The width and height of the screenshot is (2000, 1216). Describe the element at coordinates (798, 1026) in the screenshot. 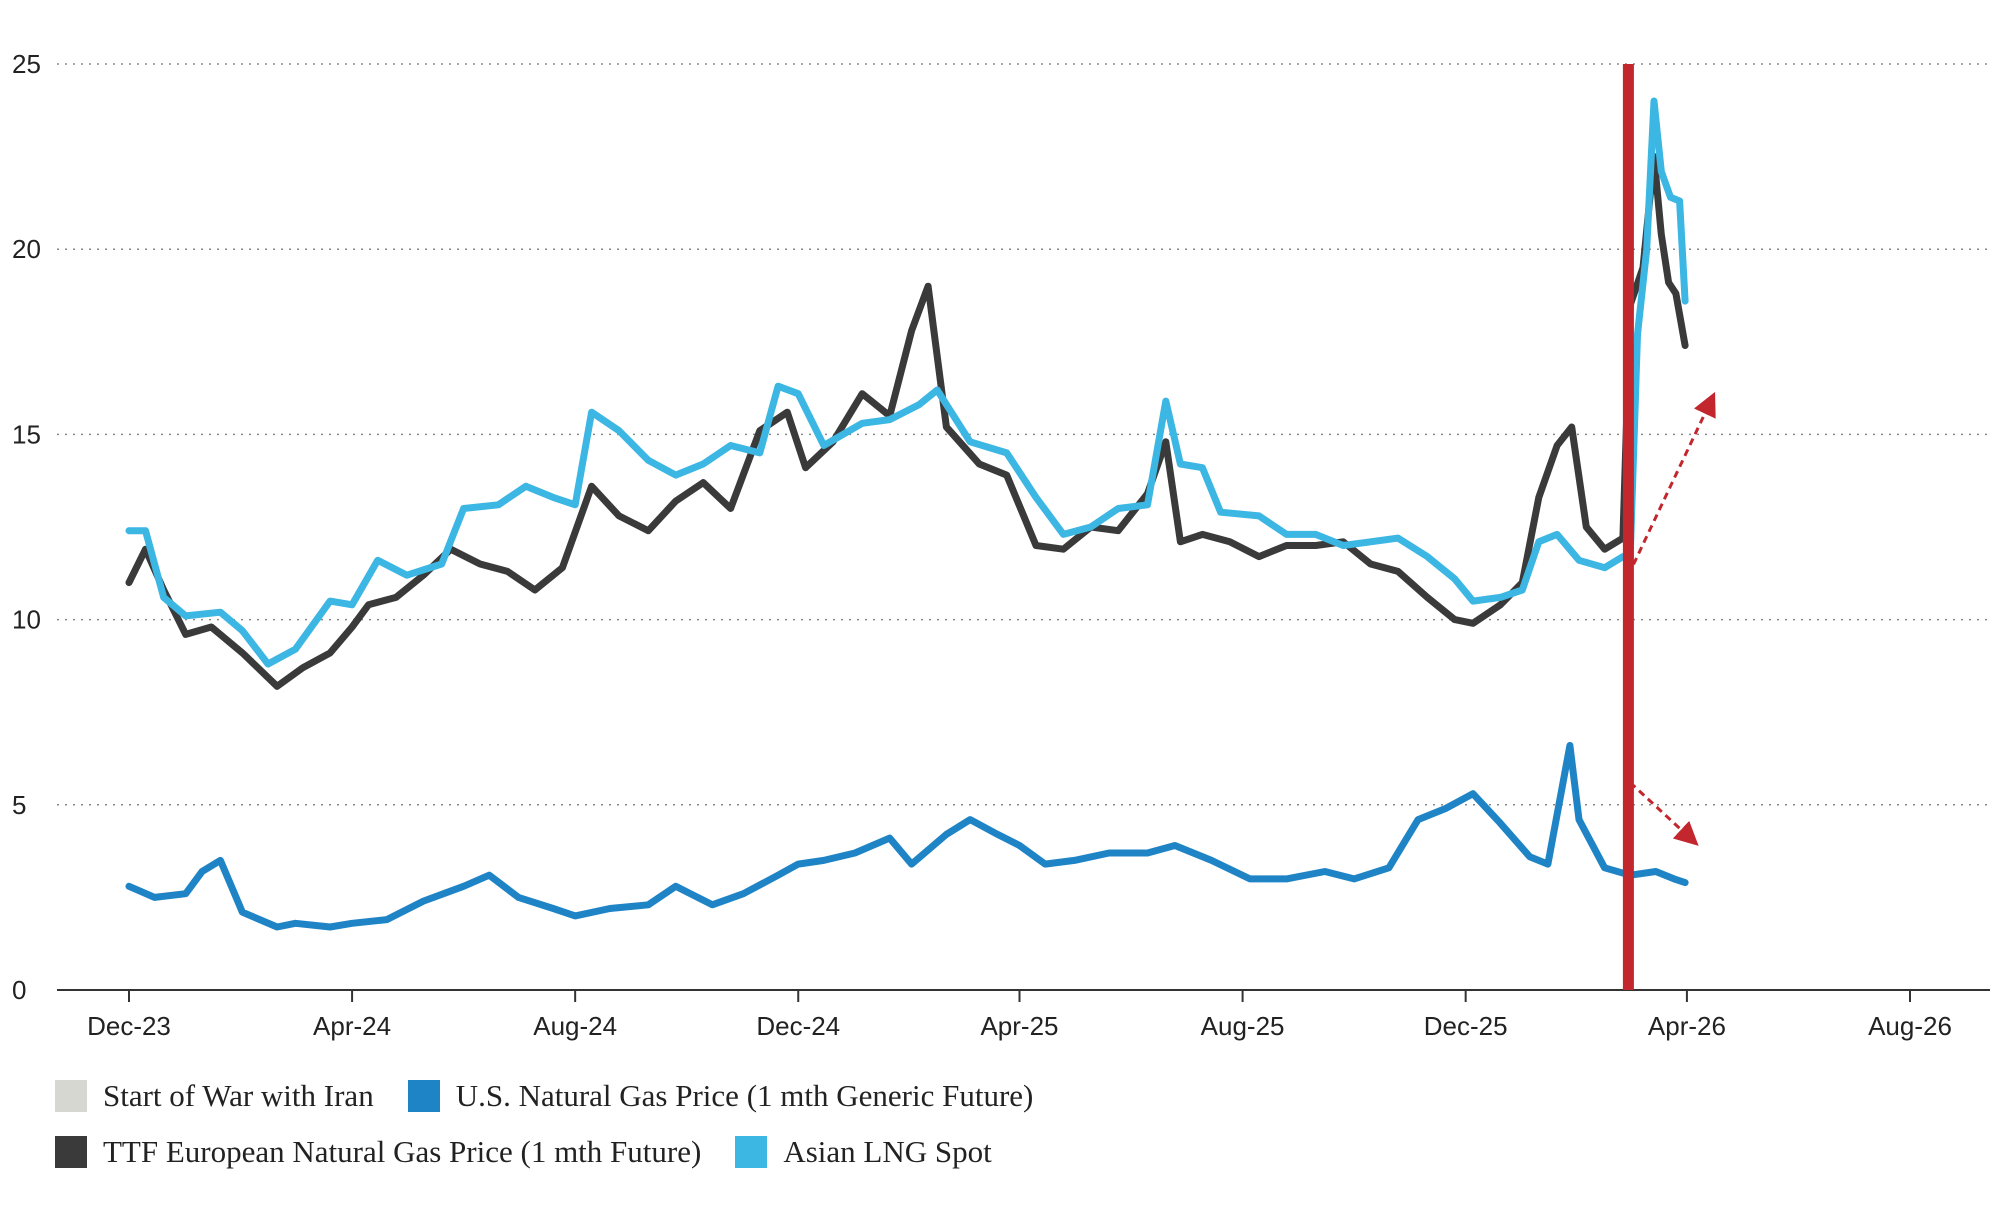

I see `x-tick-label: Dec-24` at that location.